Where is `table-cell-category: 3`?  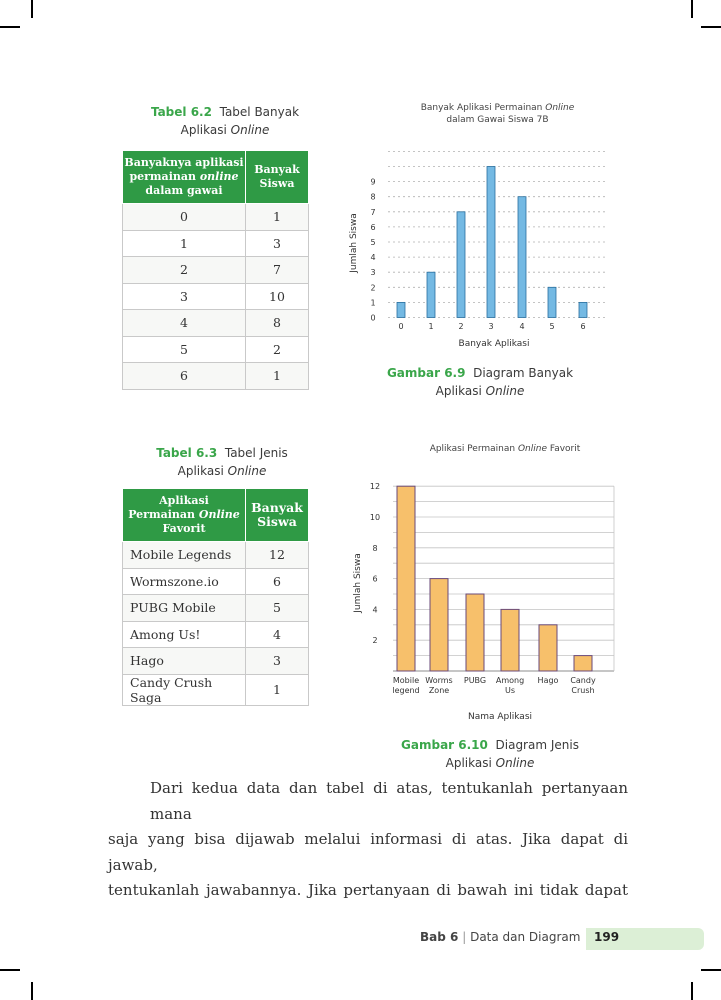
table-cell-category: 3 is located at coordinates (184, 296).